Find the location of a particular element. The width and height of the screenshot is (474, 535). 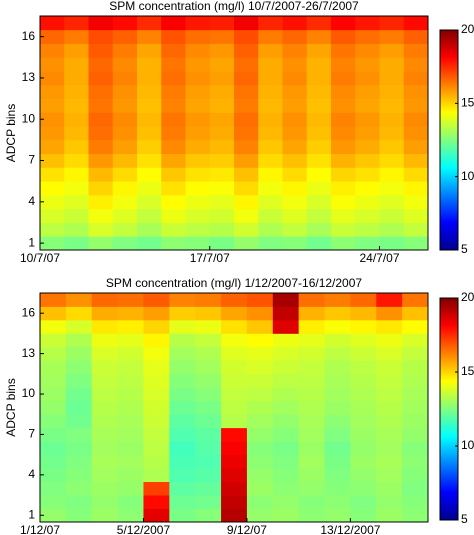

colorbar-tick-label: 15 is located at coordinates (467, 371).